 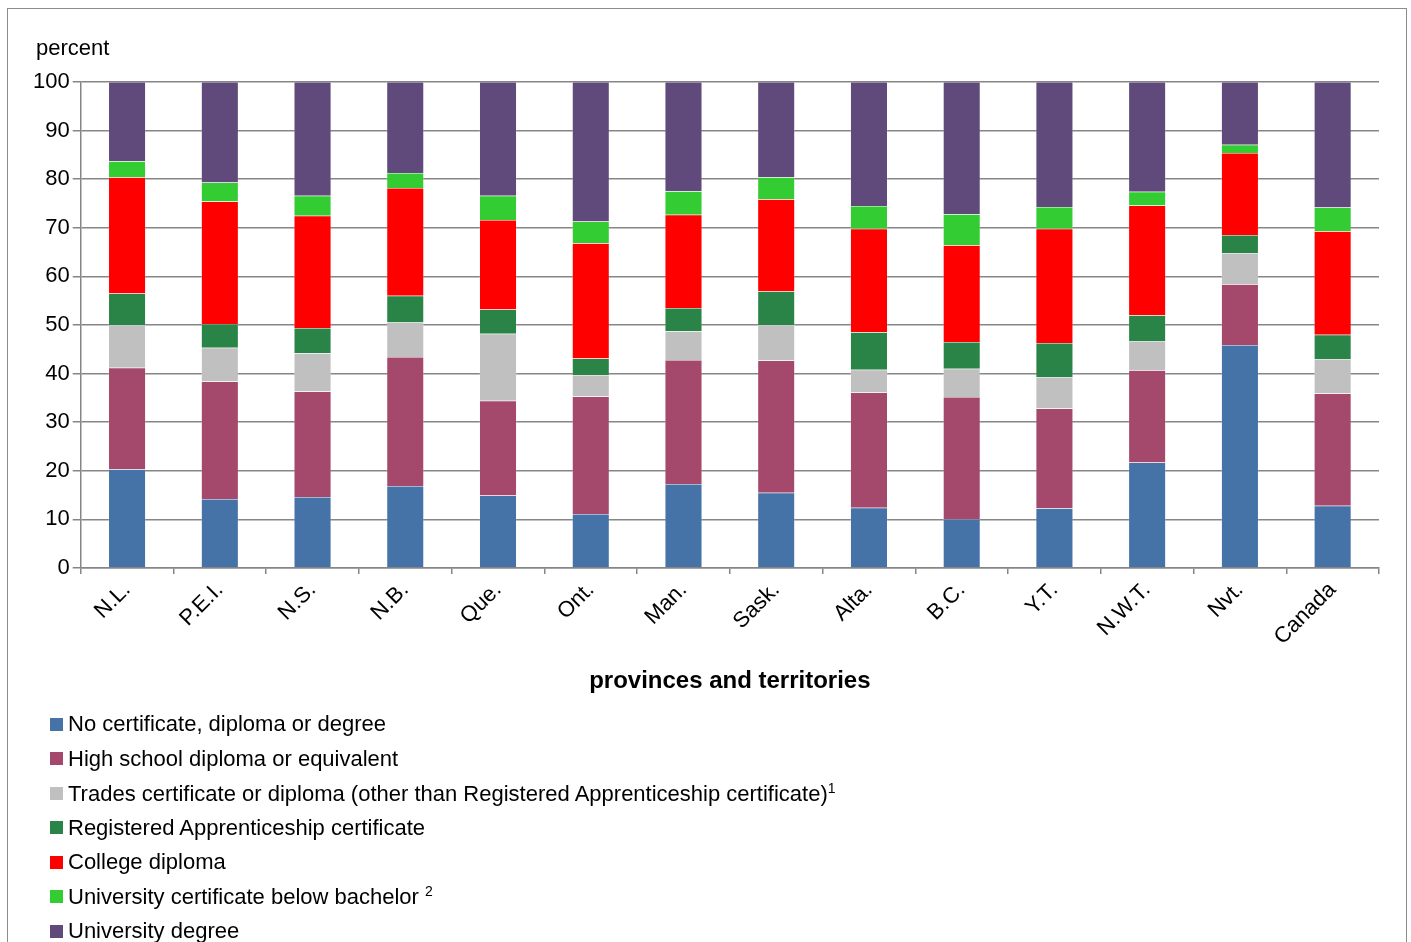 What do you see at coordinates (73, 47) in the screenshot?
I see `y-axis-title: percent` at bounding box center [73, 47].